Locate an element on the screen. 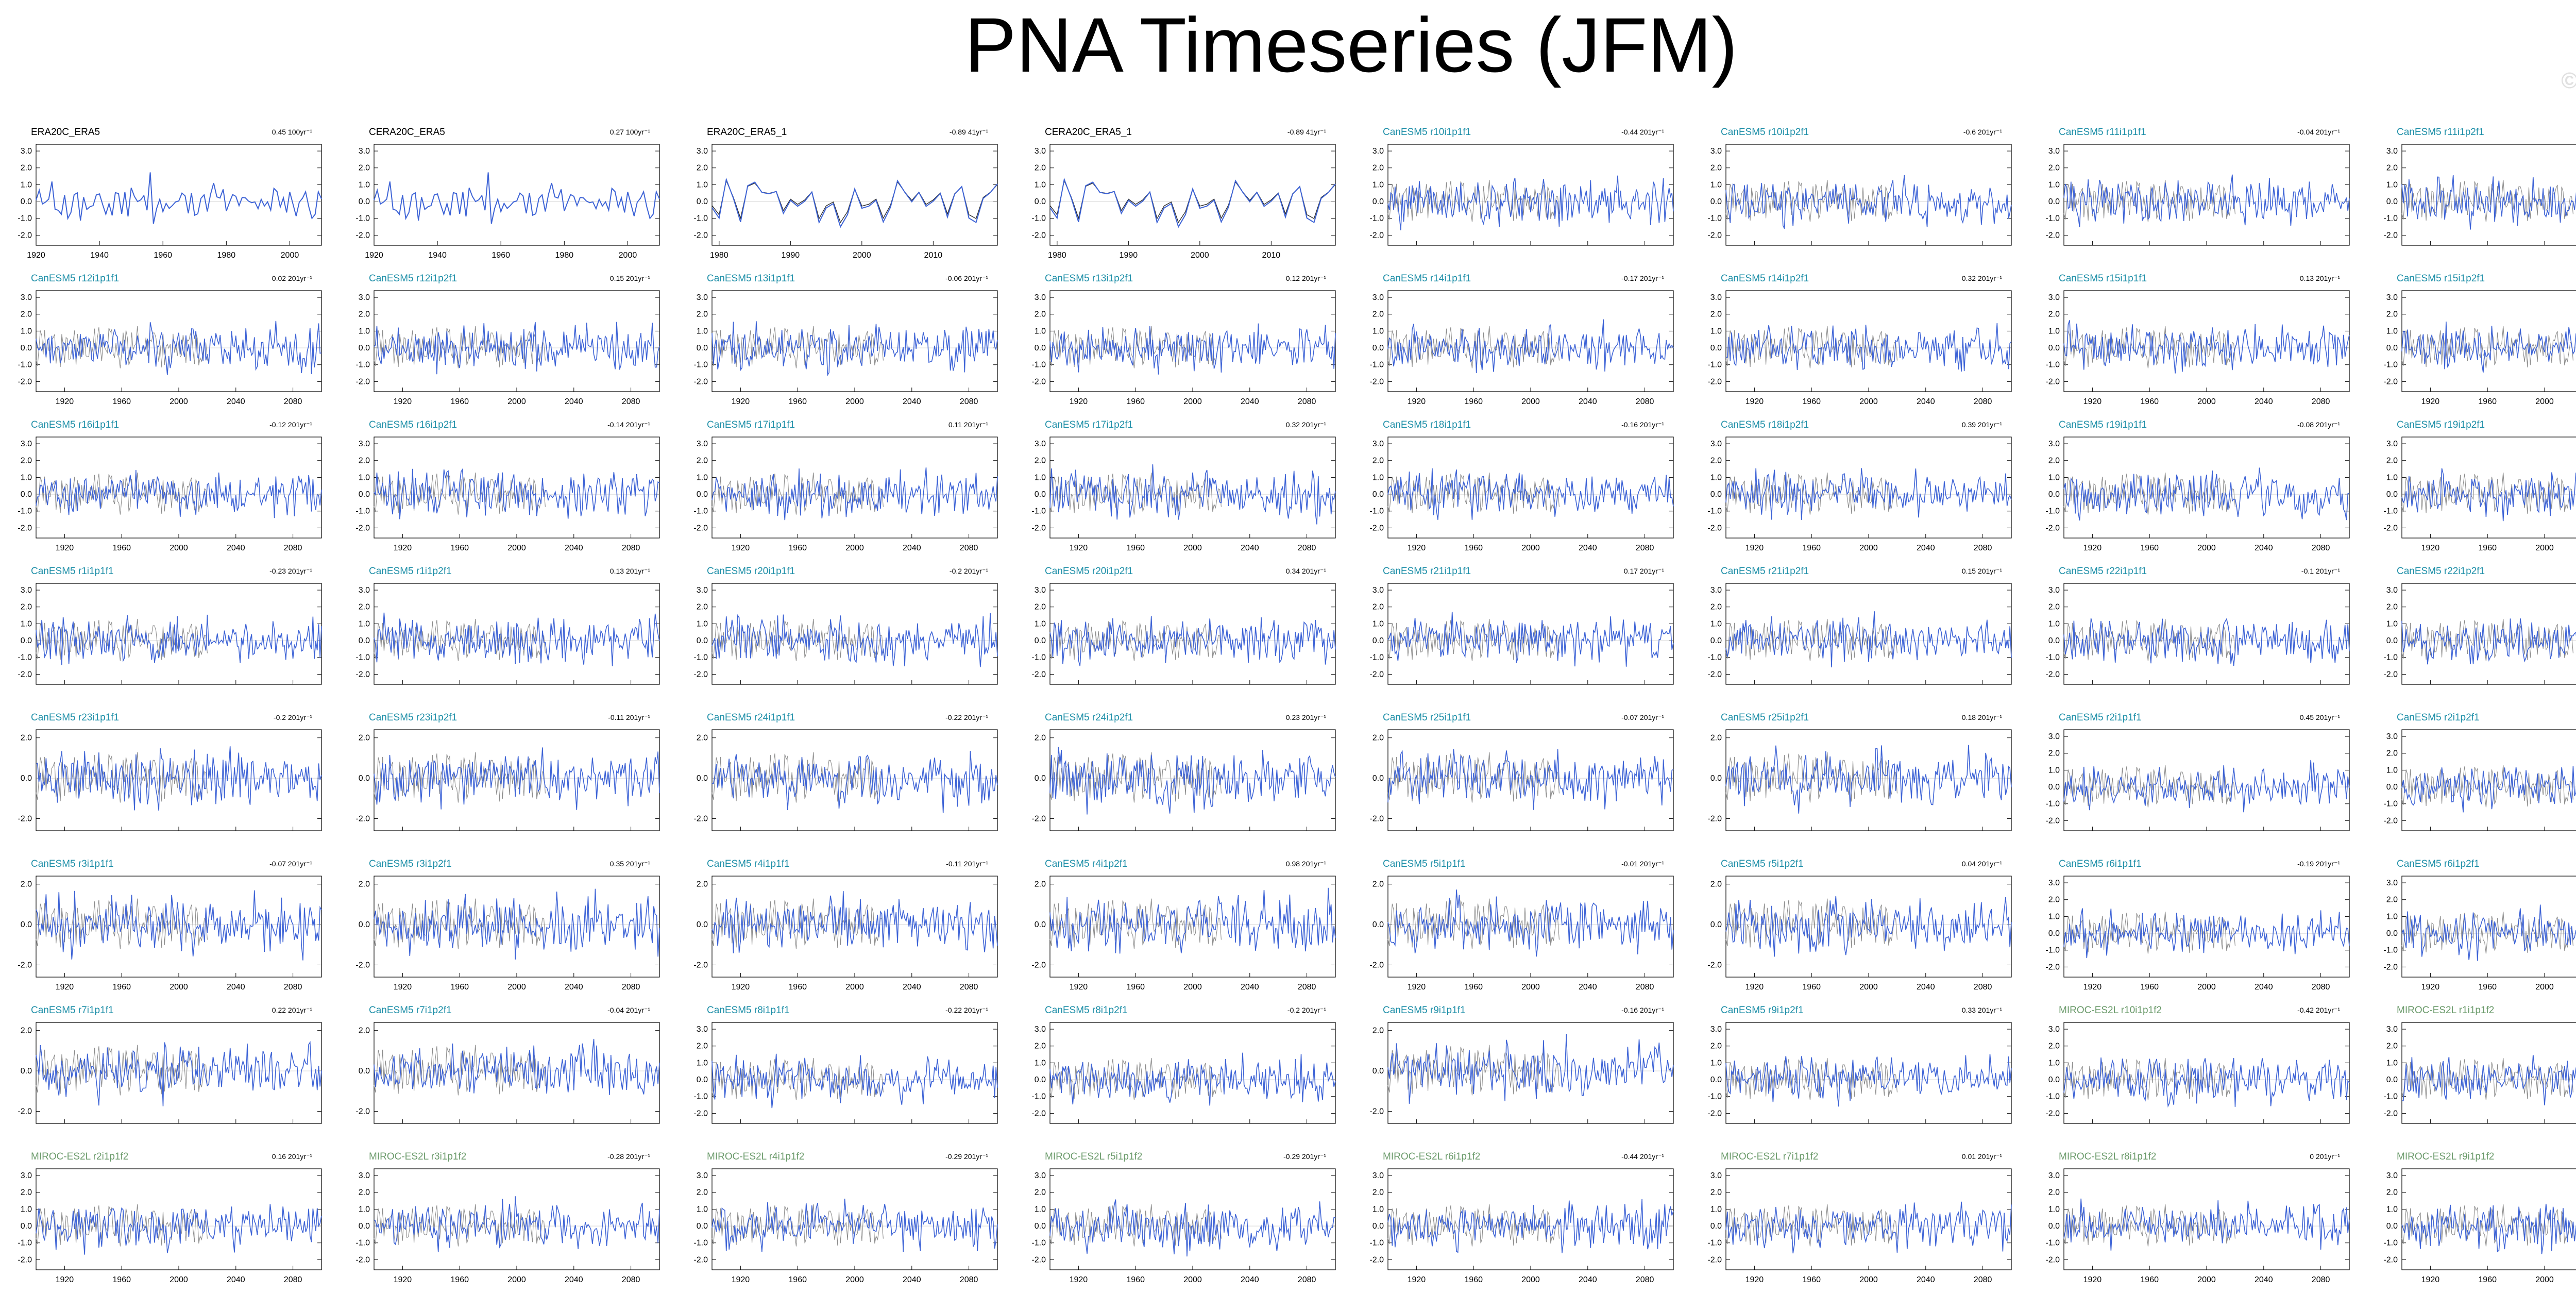 This screenshot has width=2576, height=1310. panel-title: CanESM5 r18i1p2f1 is located at coordinates (1765, 424).